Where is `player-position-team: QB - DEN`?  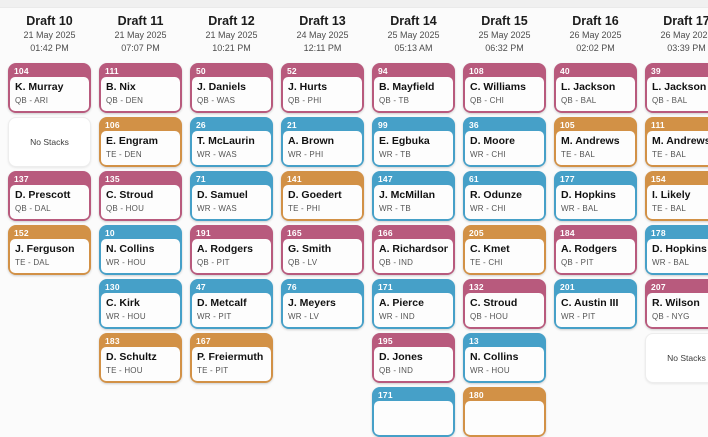 player-position-team: QB - DEN is located at coordinates (125, 100).